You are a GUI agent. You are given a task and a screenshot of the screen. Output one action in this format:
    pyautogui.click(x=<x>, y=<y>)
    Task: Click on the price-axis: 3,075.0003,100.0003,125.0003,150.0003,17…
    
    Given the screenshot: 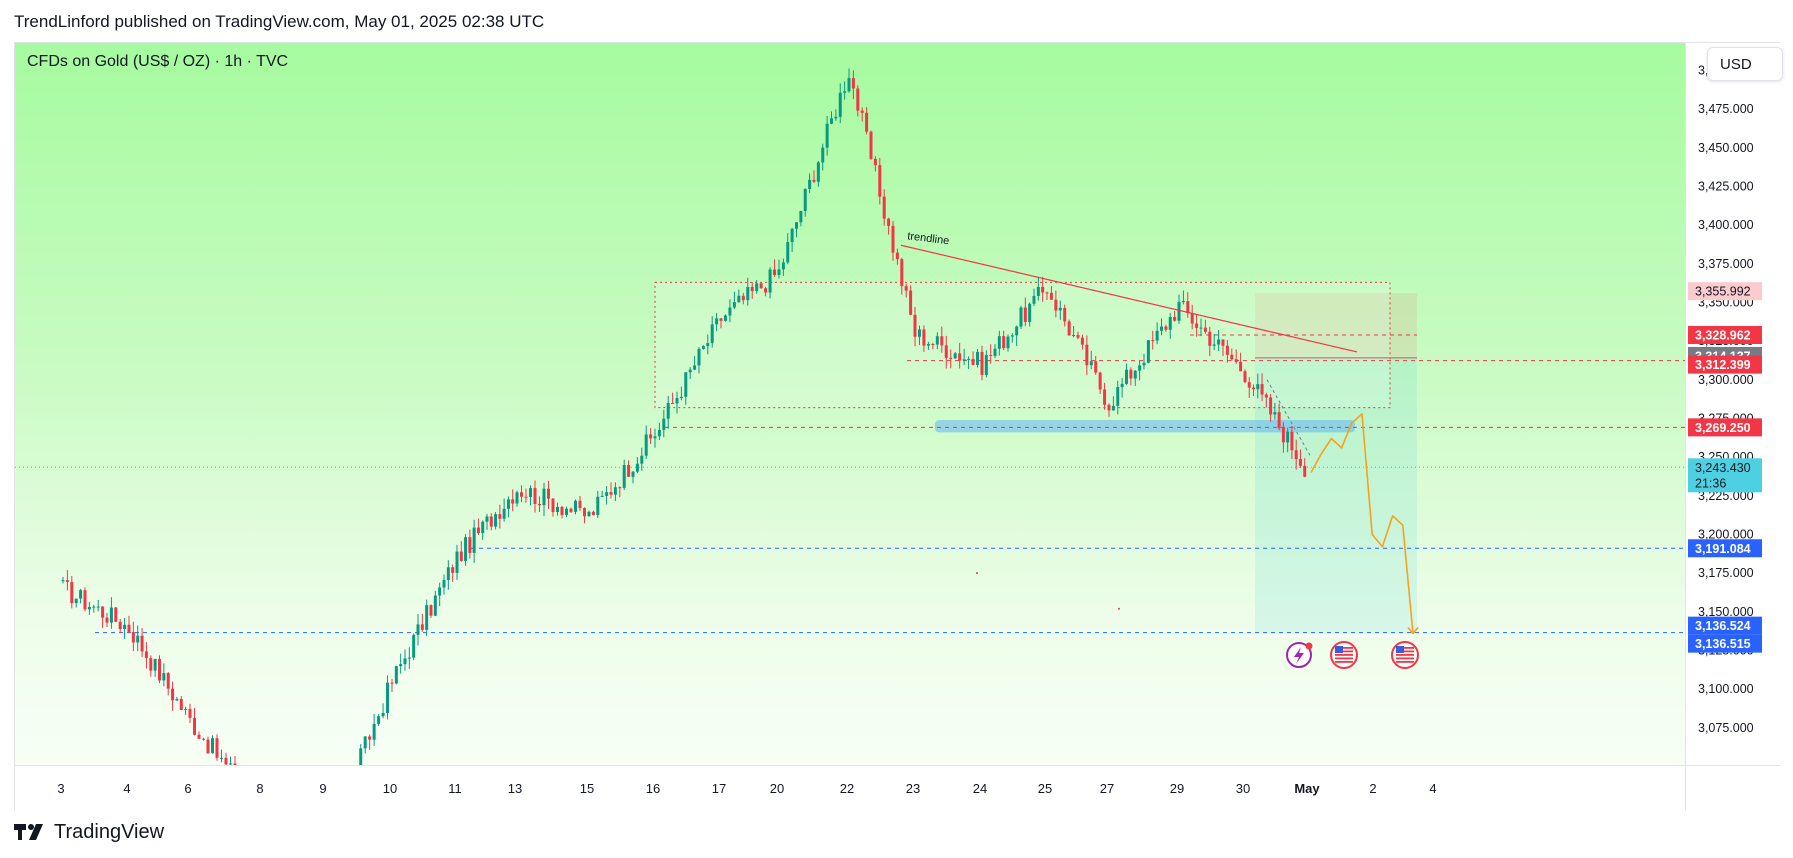 What is the action you would take?
    pyautogui.click(x=1732, y=404)
    